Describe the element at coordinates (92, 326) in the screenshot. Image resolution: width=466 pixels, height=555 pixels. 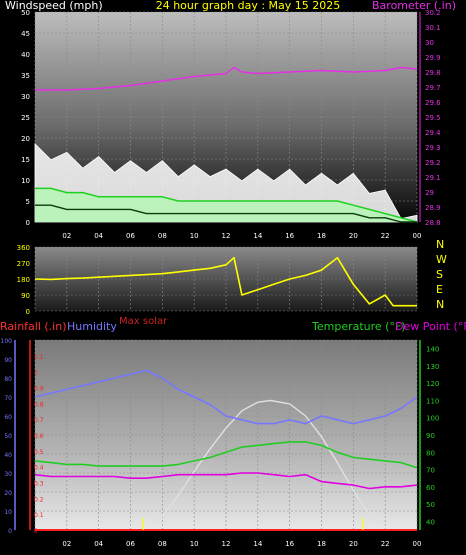
I see `humidity-axis-label: Humidity` at that location.